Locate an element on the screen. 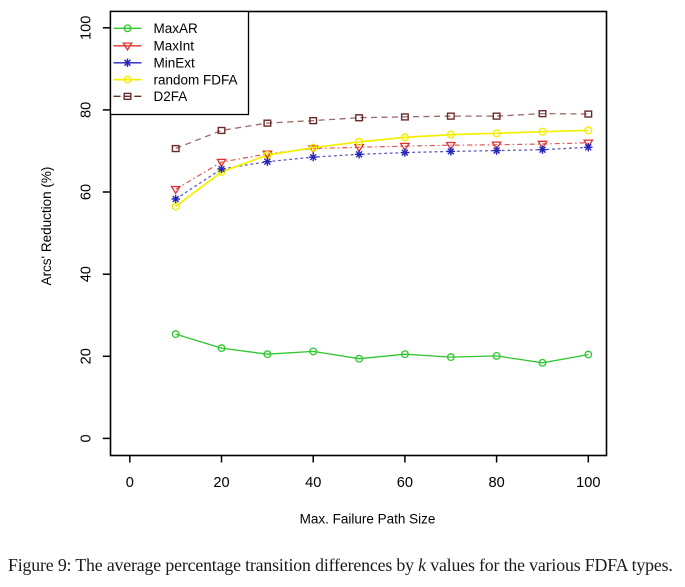  svg-text: random FDFA is located at coordinates (196, 79).